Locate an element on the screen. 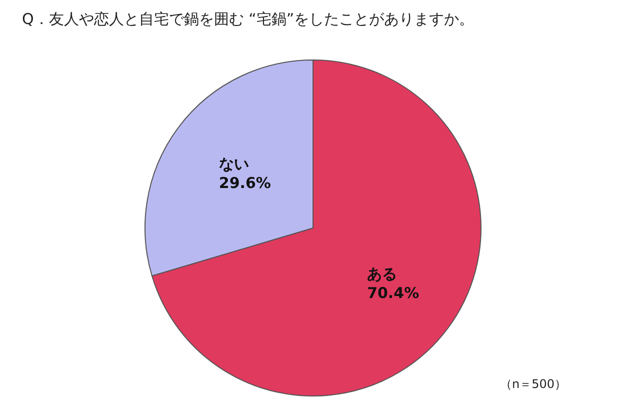  chart-title: Q．友人や恋人と自宅で鍋を囲む “宅鍋”をしたことがありますか。 is located at coordinates (248, 19).